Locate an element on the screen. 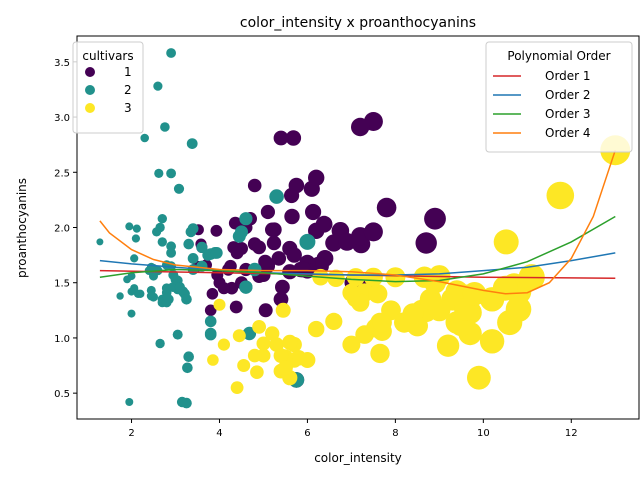 The height and width of the screenshot is (480, 640). x-tick-label: 8 is located at coordinates (395, 433).